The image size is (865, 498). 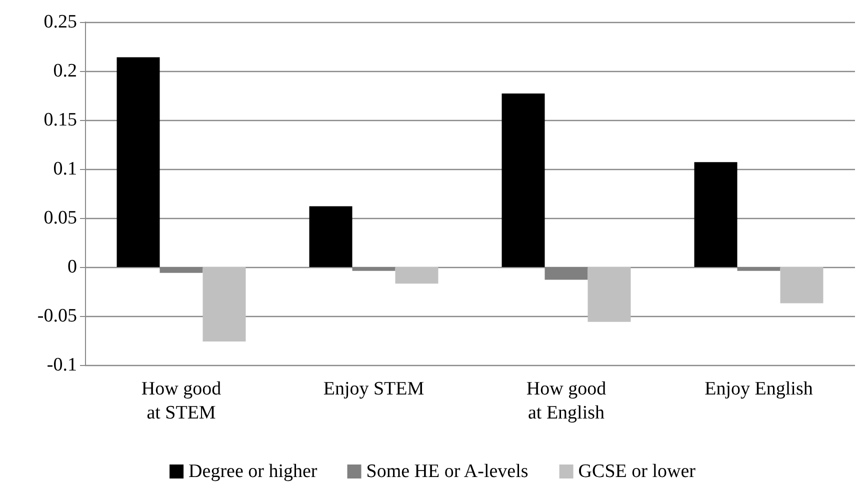 I want to click on y-tick-label: 0, so click(x=72, y=267).